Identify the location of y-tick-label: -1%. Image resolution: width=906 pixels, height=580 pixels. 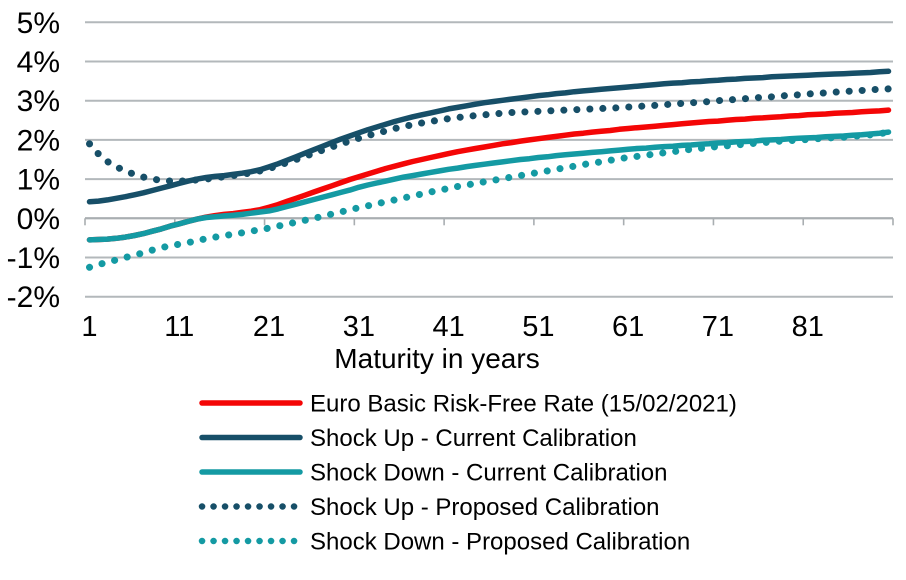
(33, 258).